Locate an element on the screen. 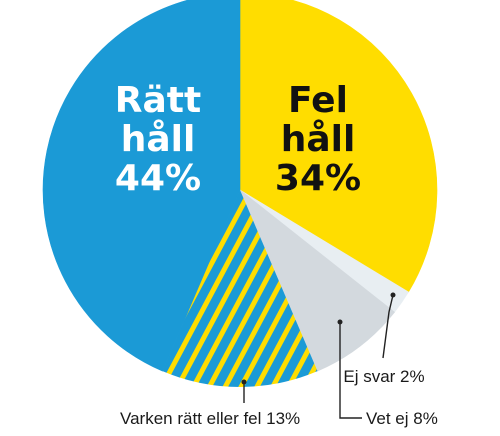  pie-slice-vet-ej is located at coordinates (317, 280).